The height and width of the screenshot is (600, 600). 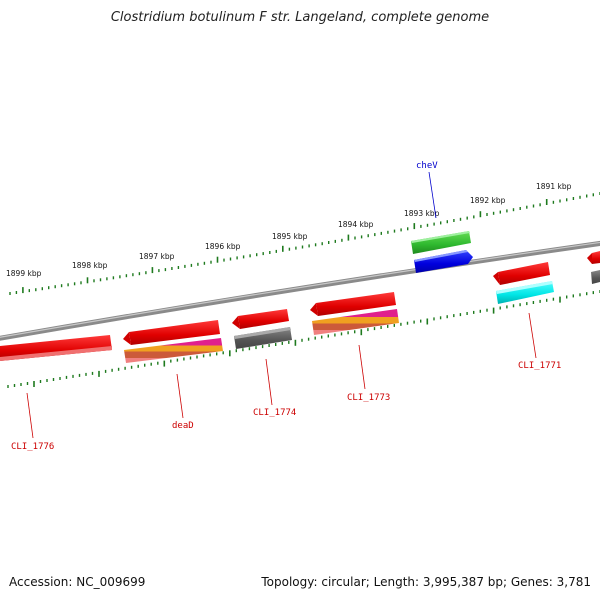 What do you see at coordinates (183, 426) in the screenshot?
I see `gene-label-deaD: deaD` at bounding box center [183, 426].